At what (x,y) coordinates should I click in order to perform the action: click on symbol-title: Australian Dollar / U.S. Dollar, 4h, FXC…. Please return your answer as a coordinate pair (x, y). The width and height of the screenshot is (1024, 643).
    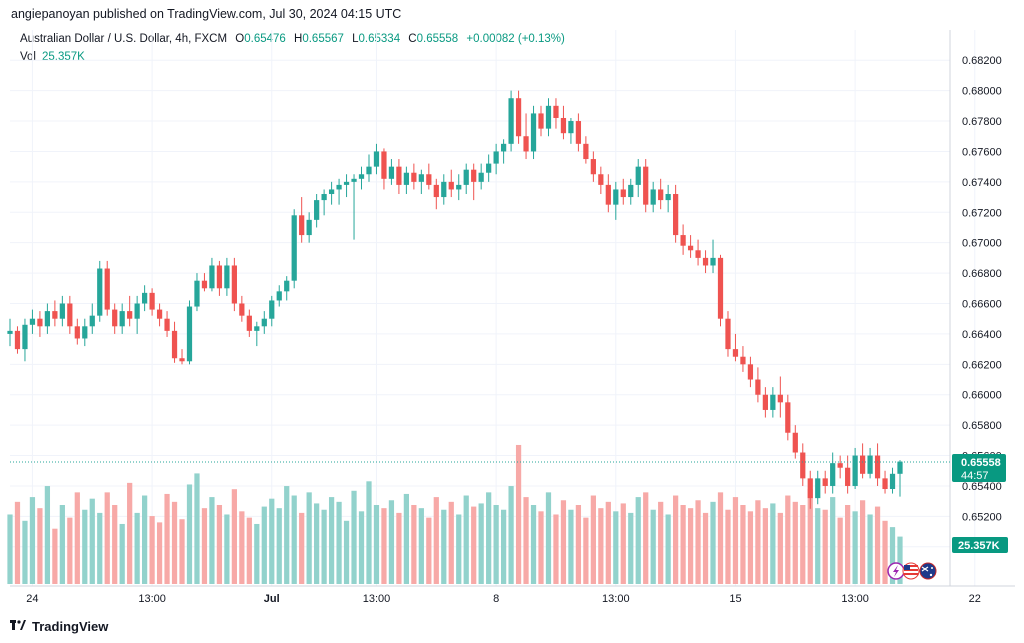
    Looking at the image, I should click on (124, 39).